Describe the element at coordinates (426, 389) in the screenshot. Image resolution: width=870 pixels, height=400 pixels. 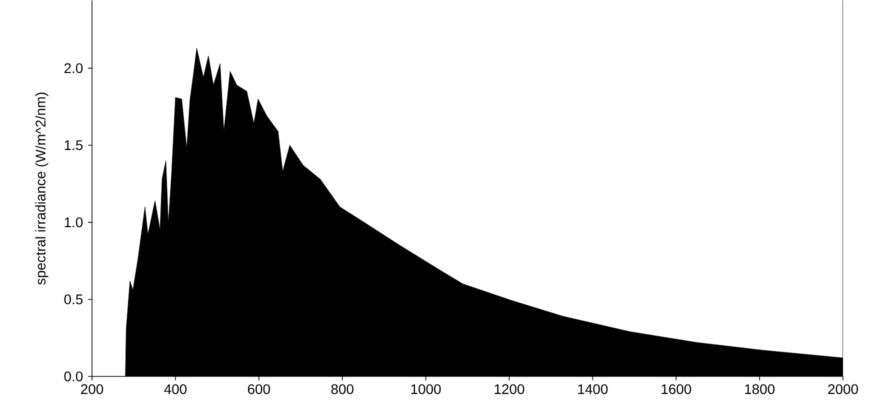
I see `x-tick-label: 1000` at that location.